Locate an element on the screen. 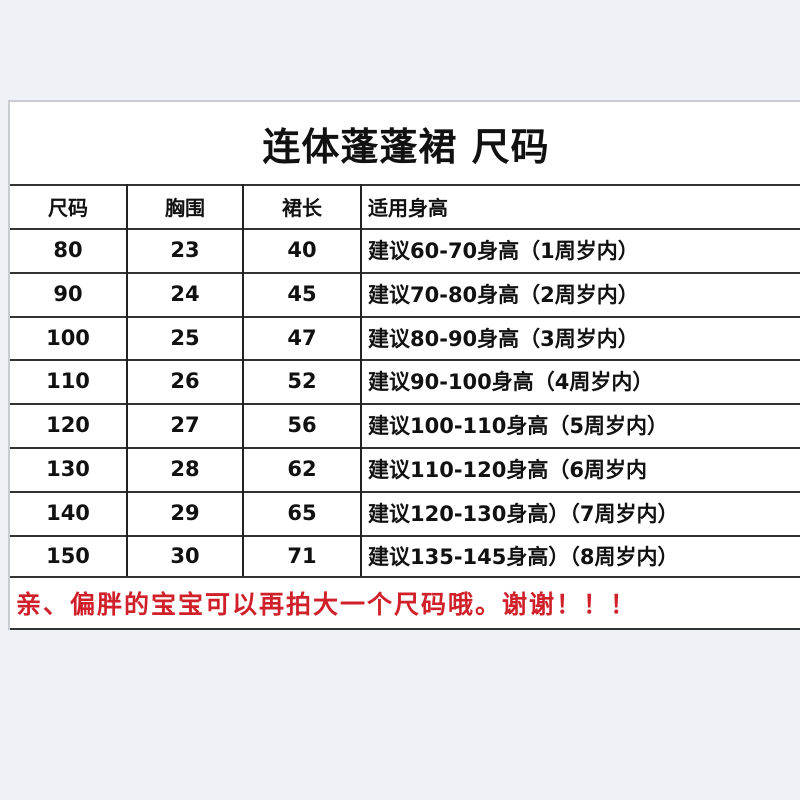  table-cell: 建议90-100身高（4周岁内） is located at coordinates (511, 382).